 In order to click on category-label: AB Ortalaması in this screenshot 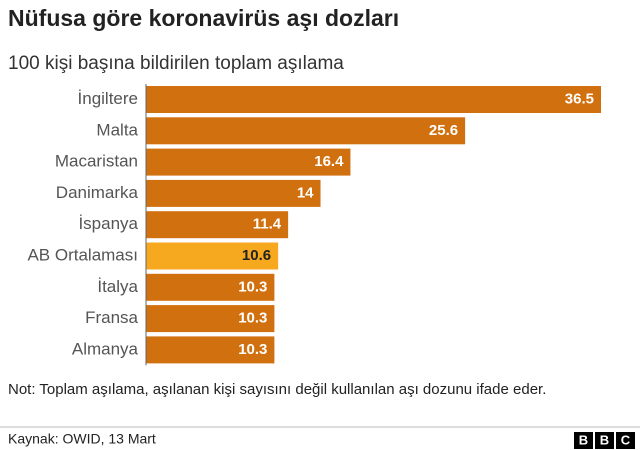, I will do `click(82, 254)`.